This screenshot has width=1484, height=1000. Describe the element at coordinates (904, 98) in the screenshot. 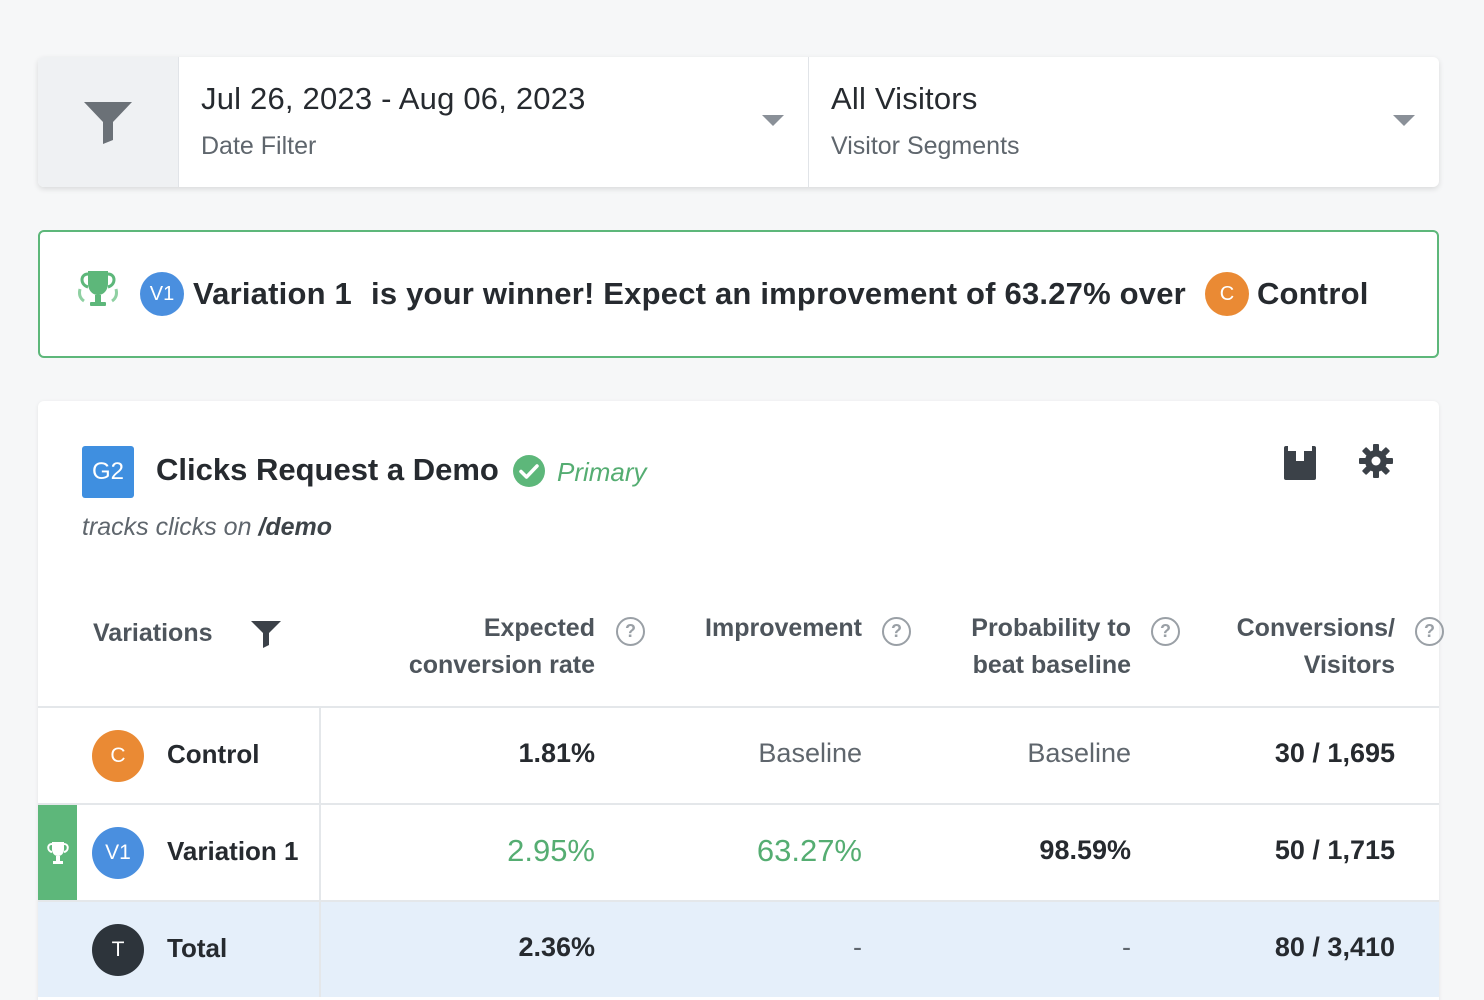

I see `segment-value: All Visitors` at that location.